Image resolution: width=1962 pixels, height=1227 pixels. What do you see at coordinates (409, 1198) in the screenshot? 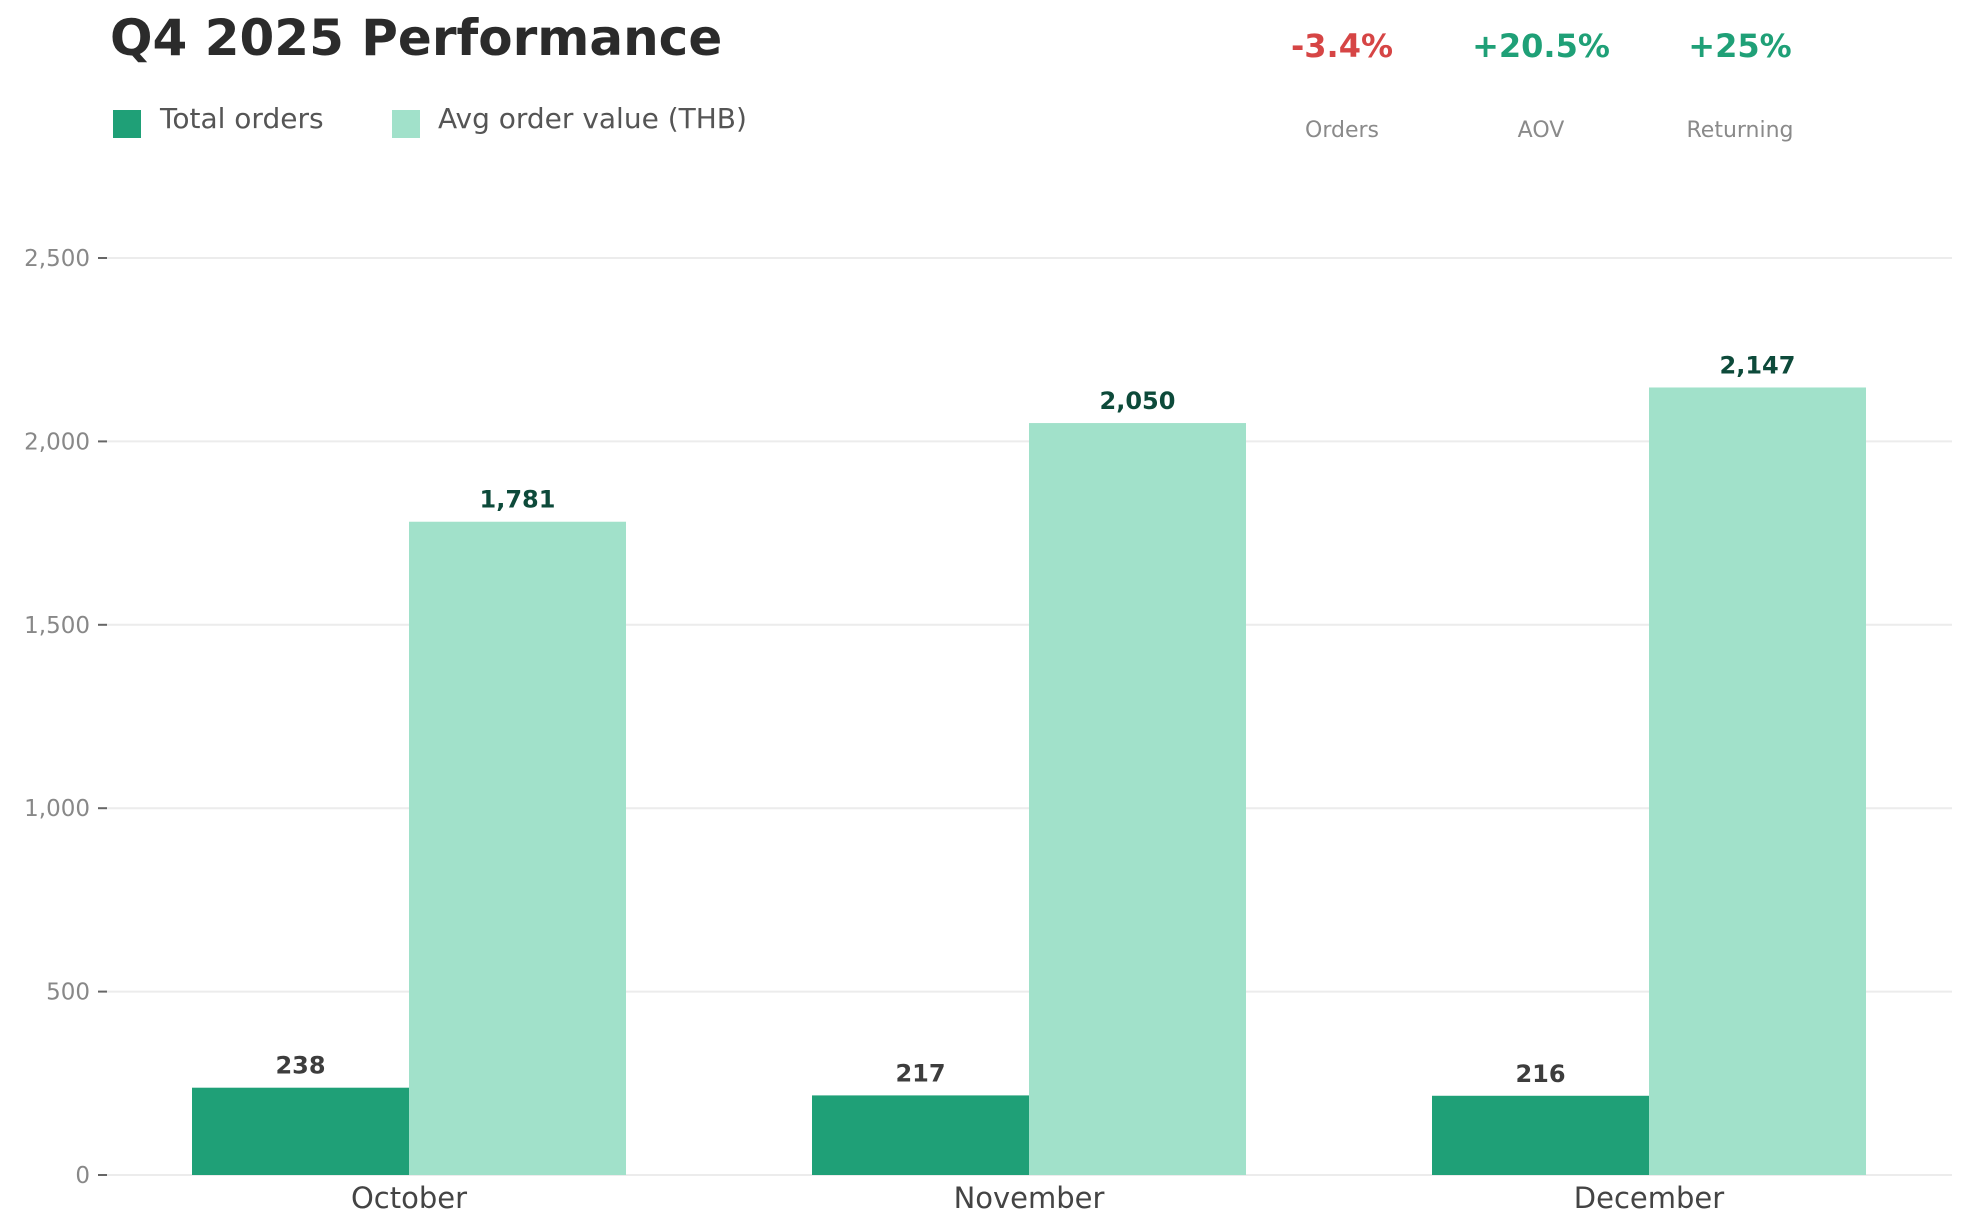
I see `x-category-label: October` at bounding box center [409, 1198].